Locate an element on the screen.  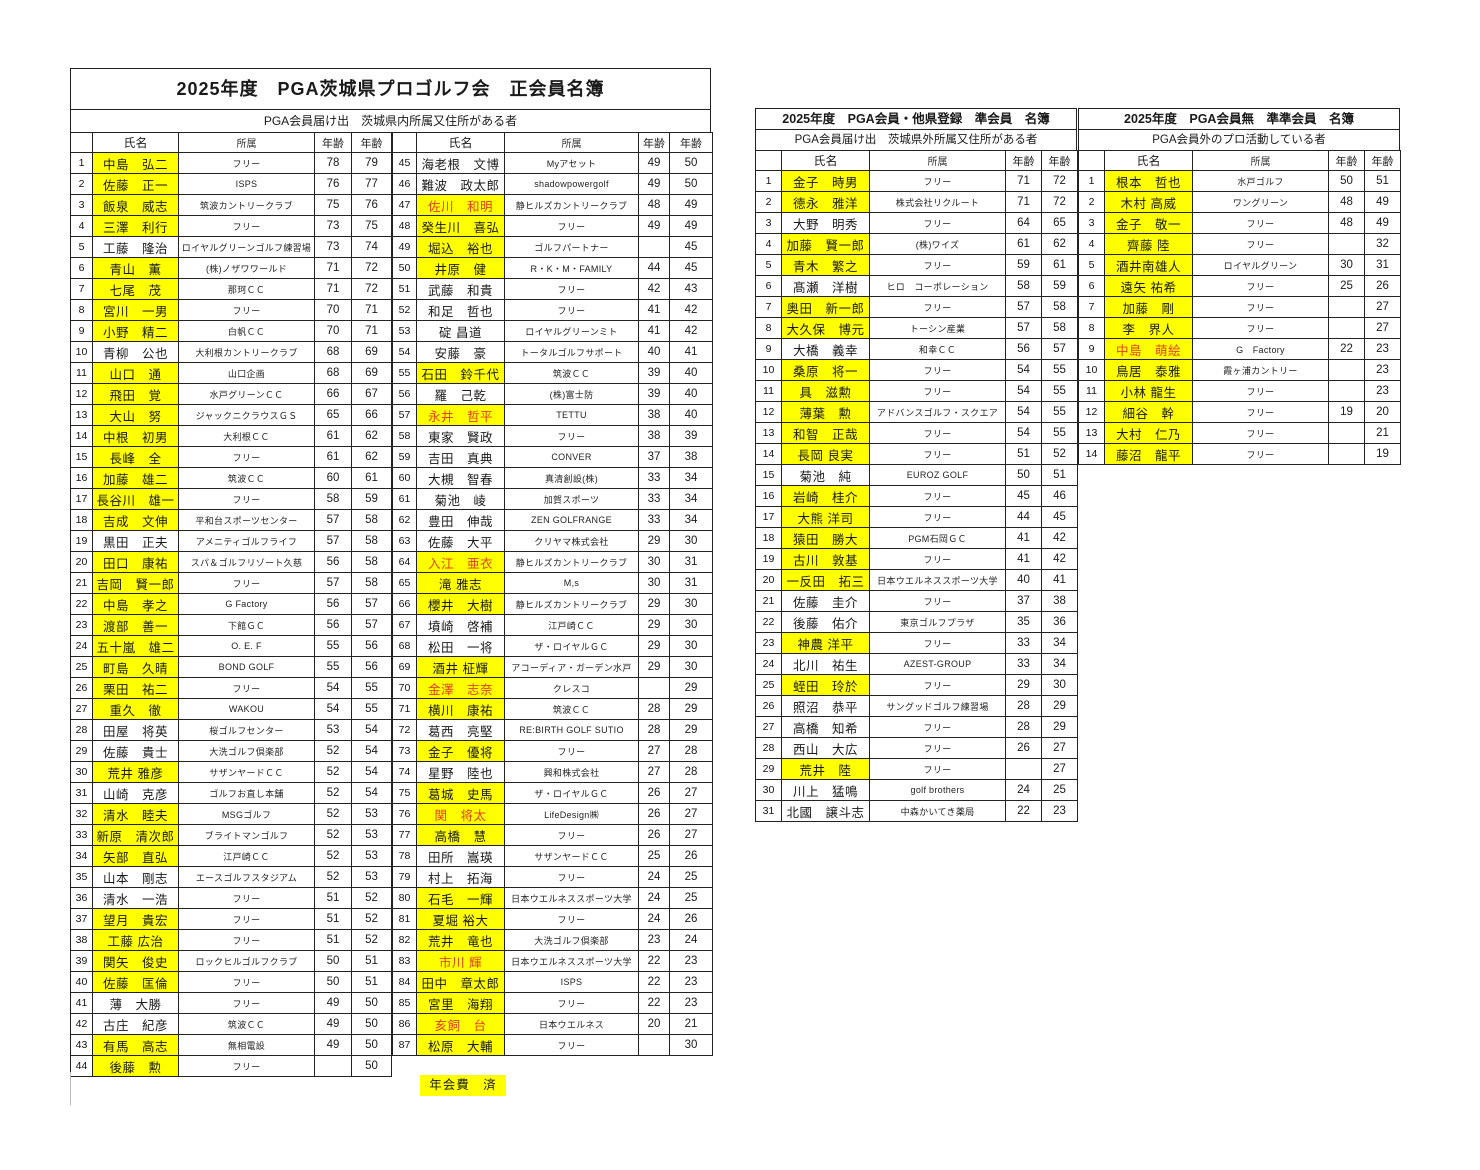
table-row: 31 北國 譲斗志 中森かいてき薬局 22 23 is located at coordinates (916, 811).